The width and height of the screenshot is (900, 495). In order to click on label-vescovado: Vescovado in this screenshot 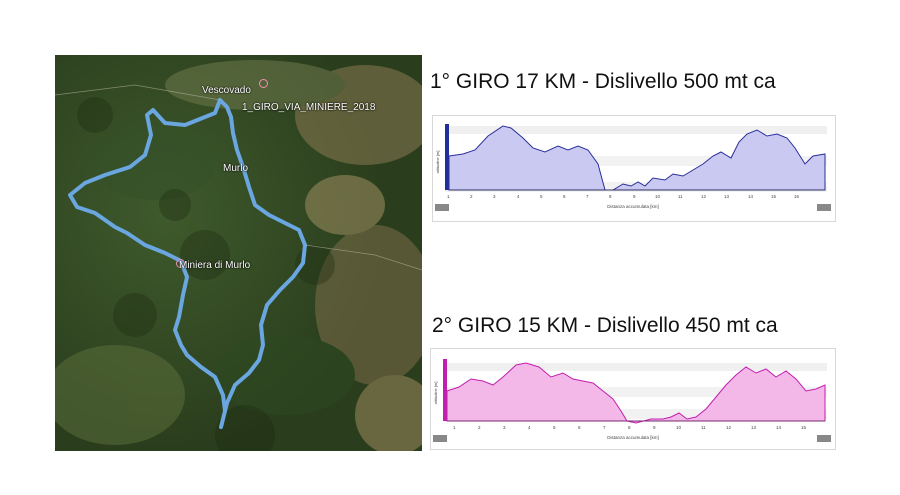, I will do `click(226, 90)`.